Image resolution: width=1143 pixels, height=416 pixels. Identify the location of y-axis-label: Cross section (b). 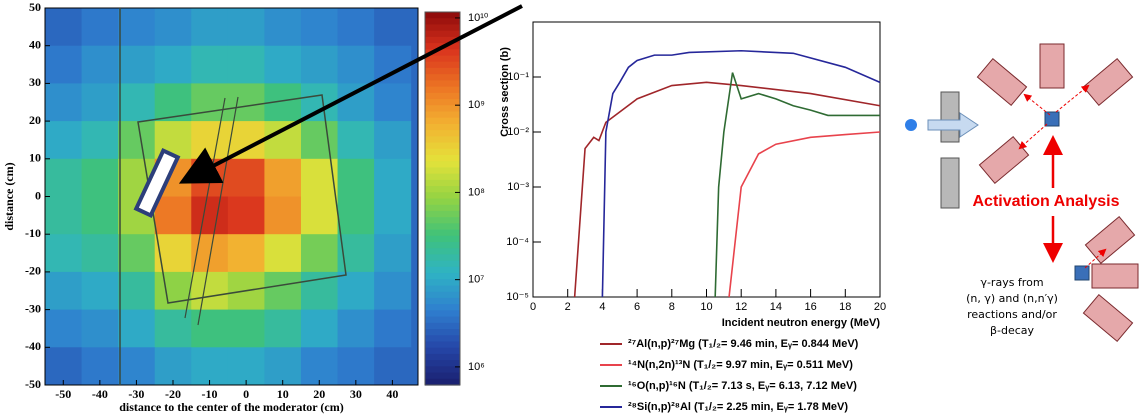
(505, 92).